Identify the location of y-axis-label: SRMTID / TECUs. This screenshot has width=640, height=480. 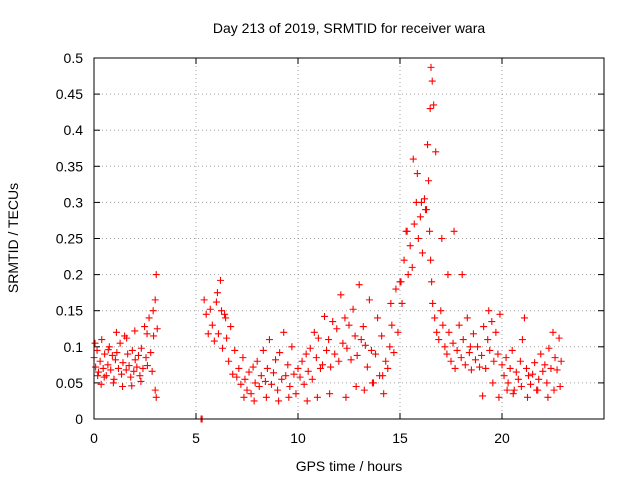
(13, 238).